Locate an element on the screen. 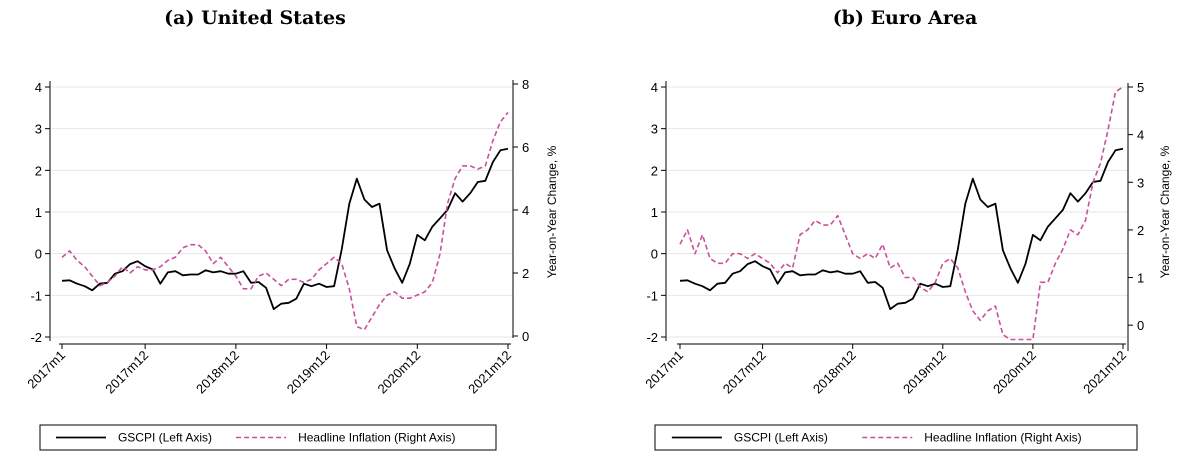 This screenshot has width=1180, height=457. right-tick-label: 3 is located at coordinates (1140, 182).